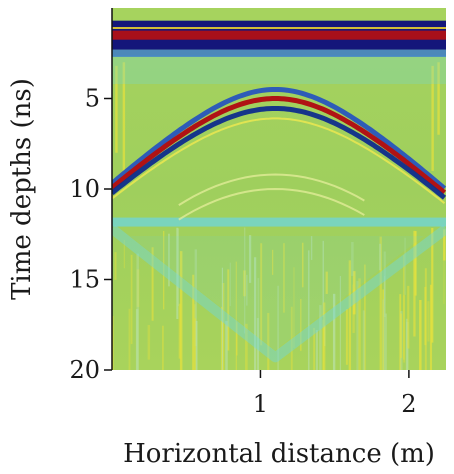 The height and width of the screenshot is (474, 454). What do you see at coordinates (279, 53) in the screenshot?
I see `direct-wave-blue-fringe` at bounding box center [279, 53].